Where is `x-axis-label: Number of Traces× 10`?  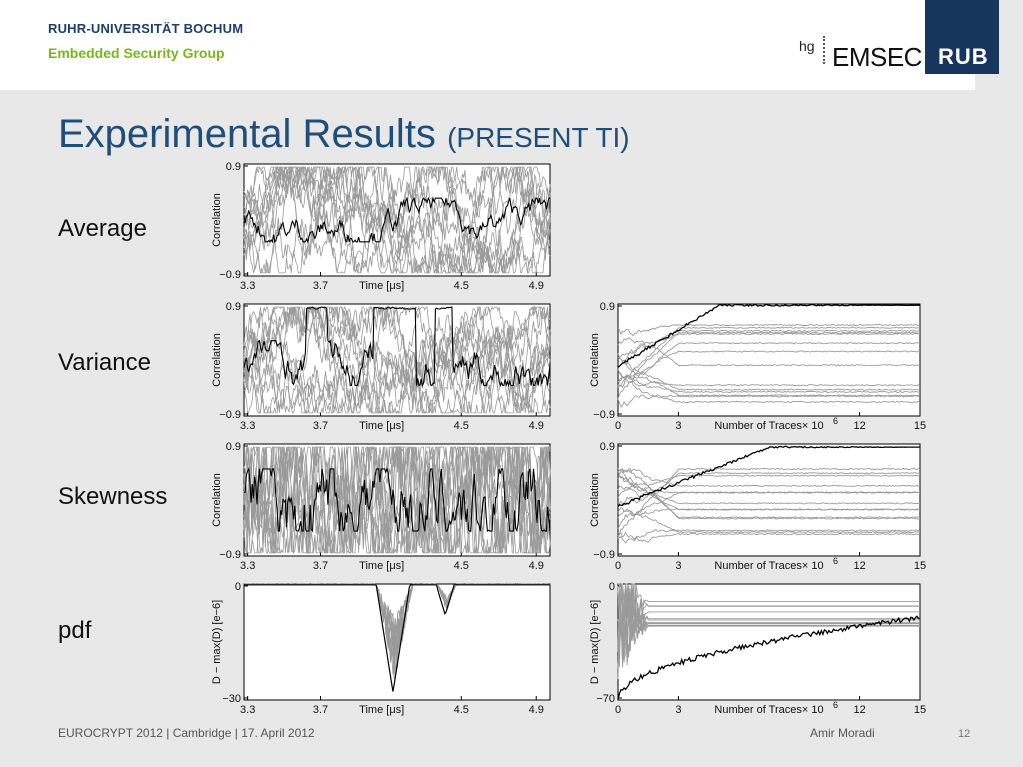
x-axis-label: Number of Traces× 10 is located at coordinates (768, 710).